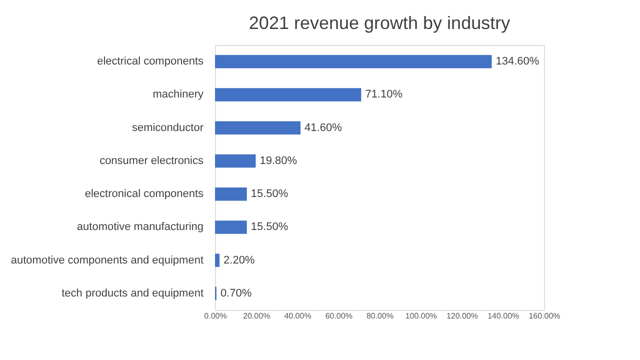  Describe the element at coordinates (544, 316) in the screenshot. I see `x-tick-label: 160.00%` at that location.